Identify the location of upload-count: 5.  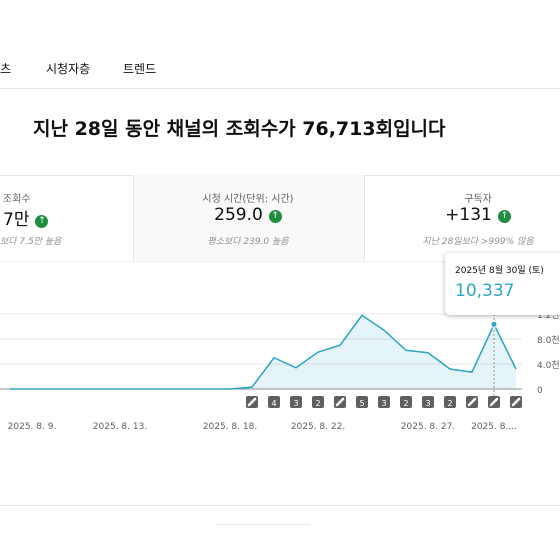
(361, 403).